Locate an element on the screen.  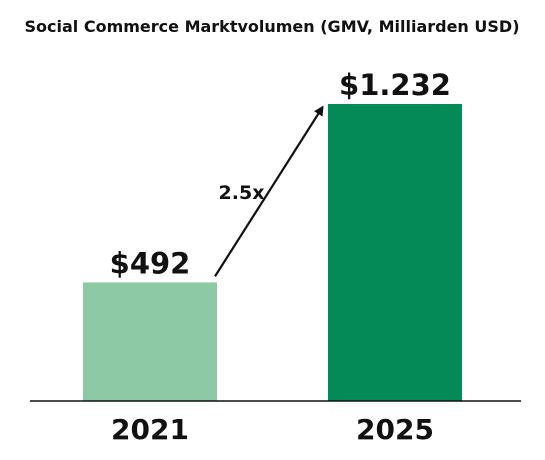
growth-annotation: 2.5x is located at coordinates (269, 191).